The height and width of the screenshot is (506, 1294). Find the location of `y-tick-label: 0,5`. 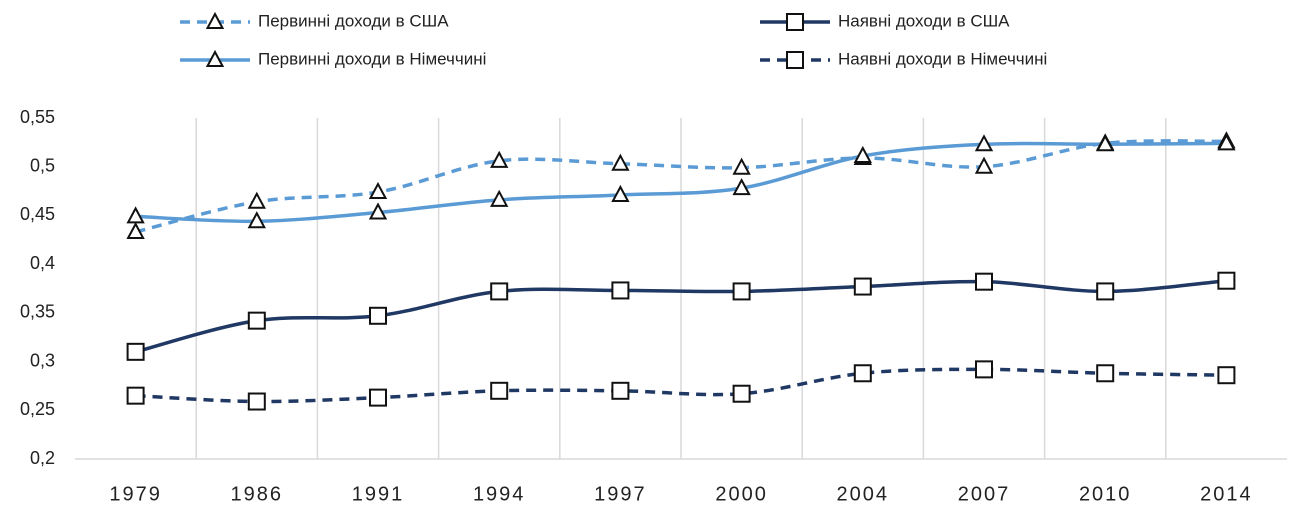

y-tick-label: 0,5 is located at coordinates (42, 165).